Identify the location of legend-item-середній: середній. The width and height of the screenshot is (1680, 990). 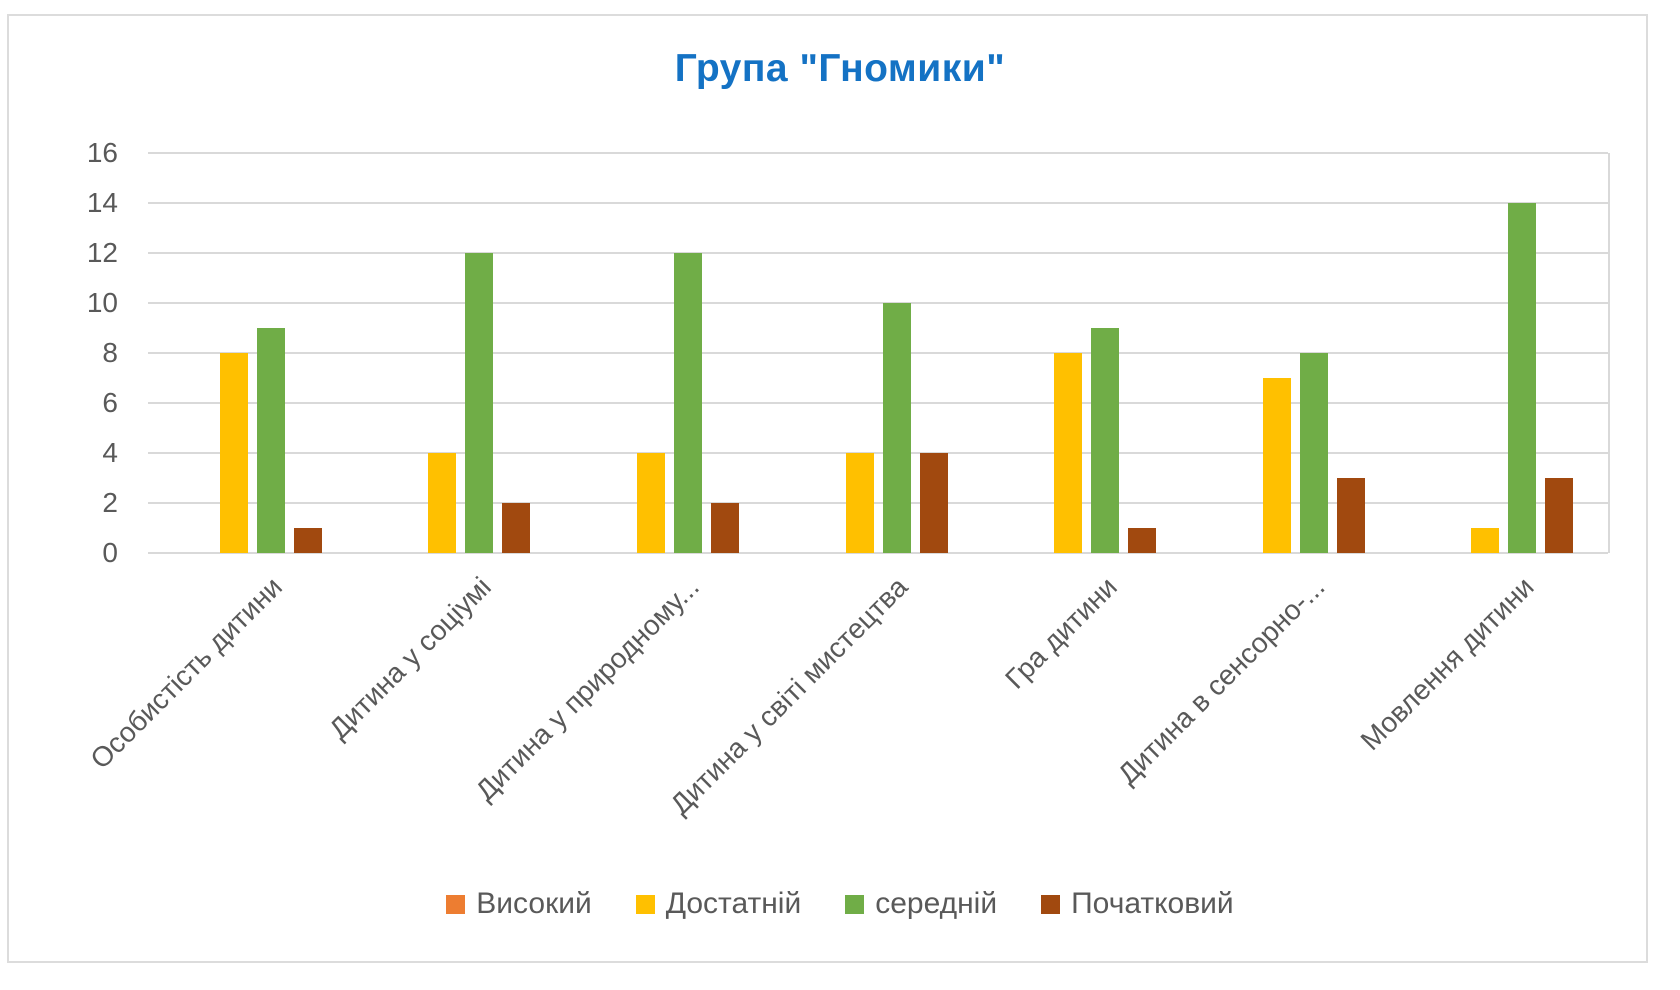
(921, 904).